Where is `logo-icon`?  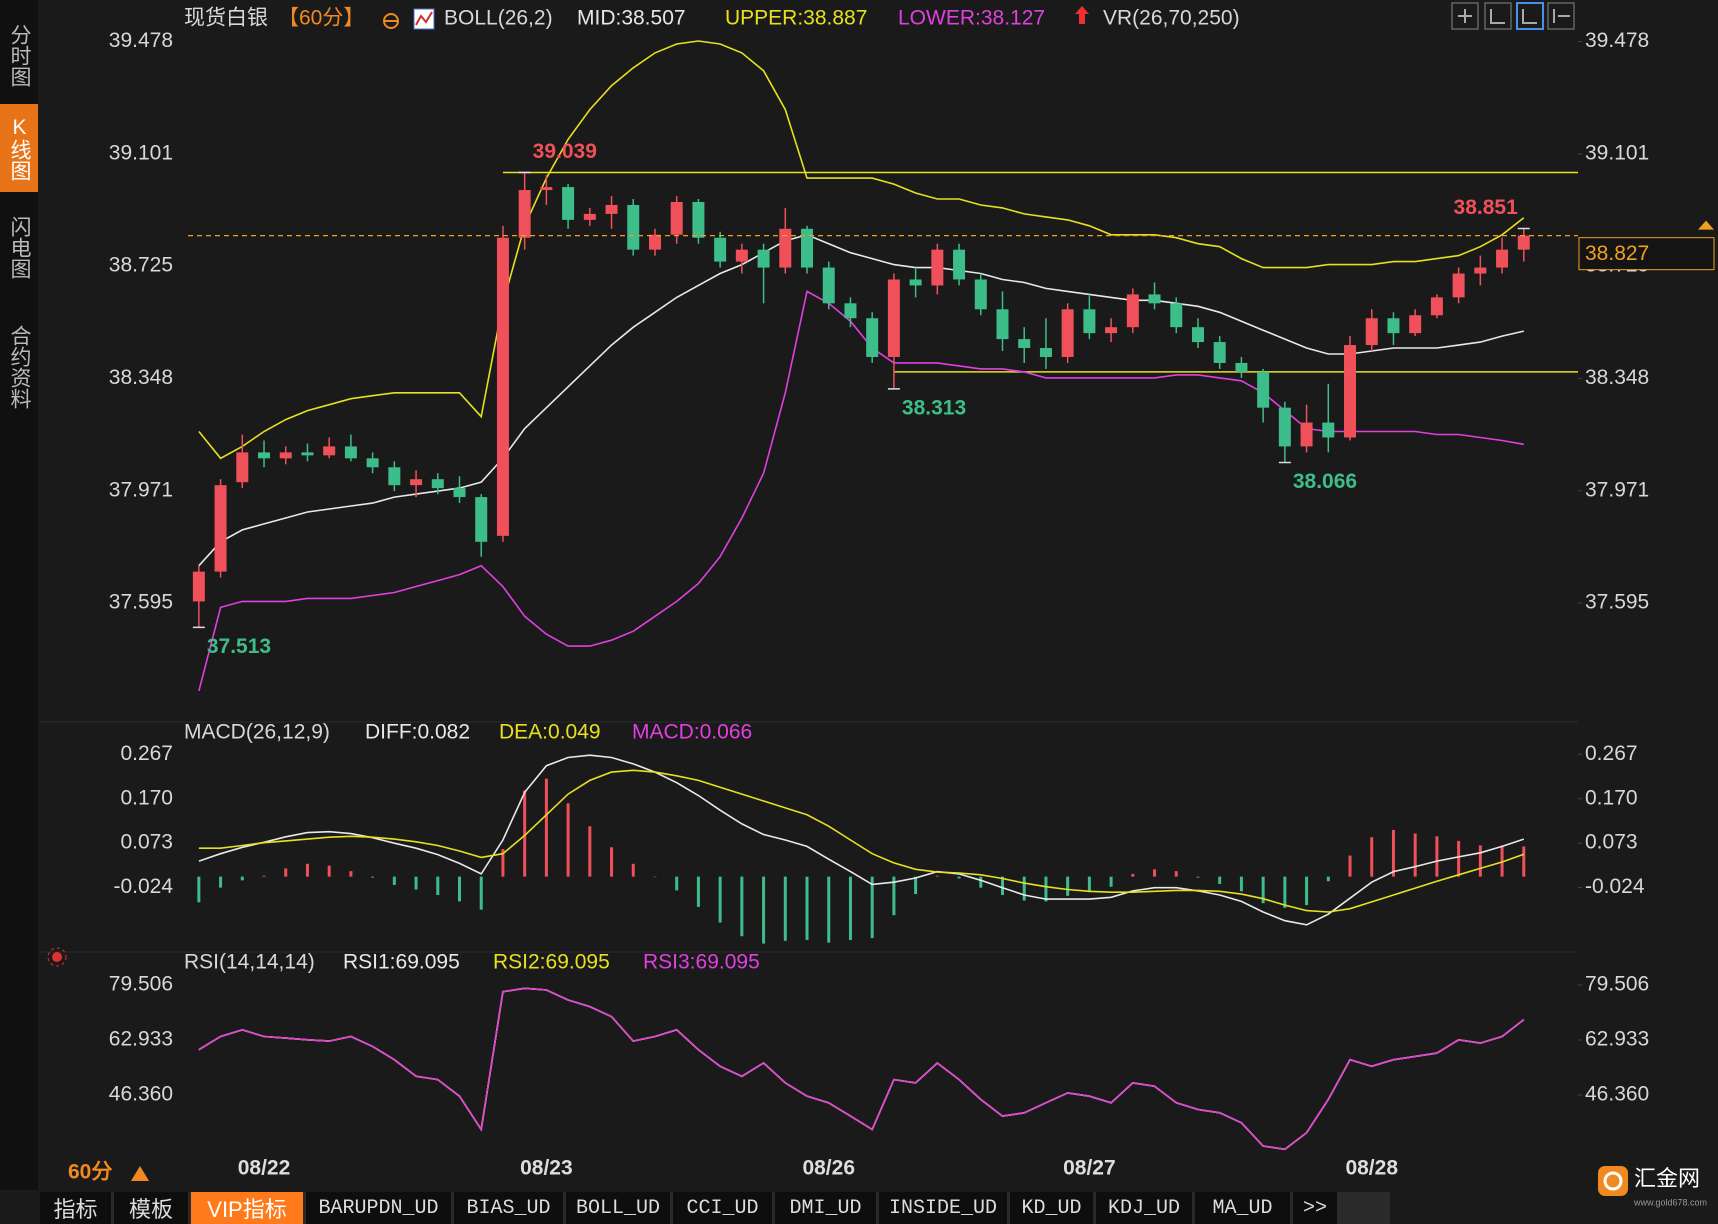
logo-icon is located at coordinates (1613, 1181).